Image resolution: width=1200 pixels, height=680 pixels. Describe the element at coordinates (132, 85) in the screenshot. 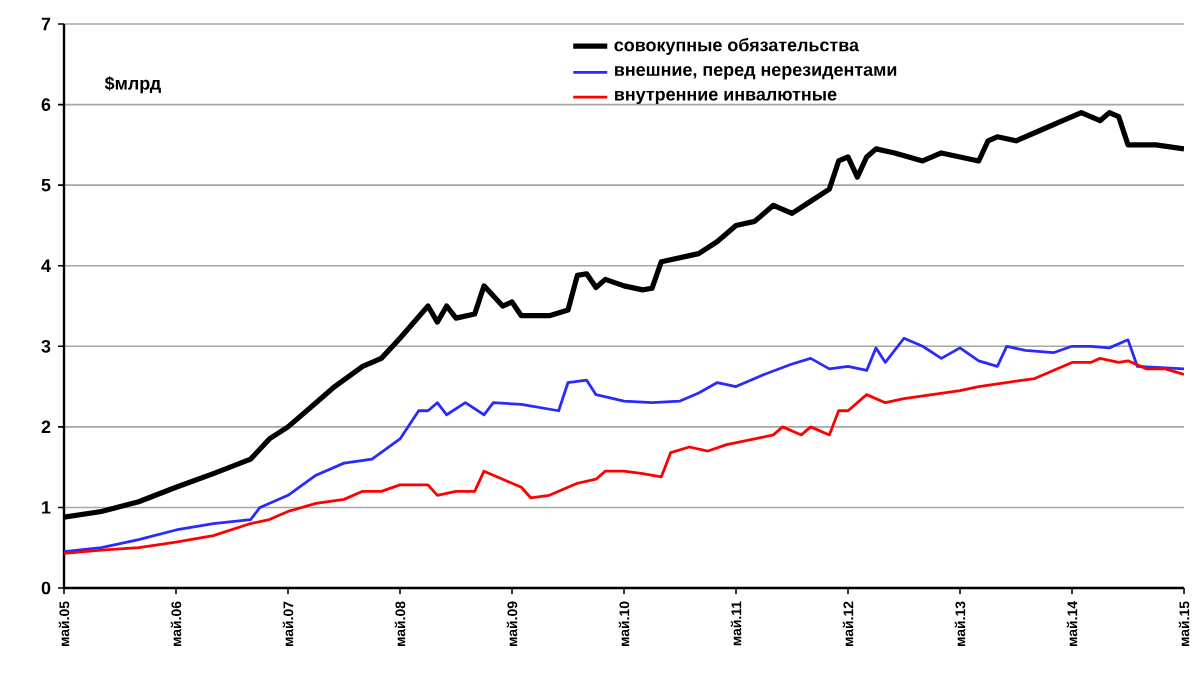

I see `y-axis-title: $млрд` at that location.